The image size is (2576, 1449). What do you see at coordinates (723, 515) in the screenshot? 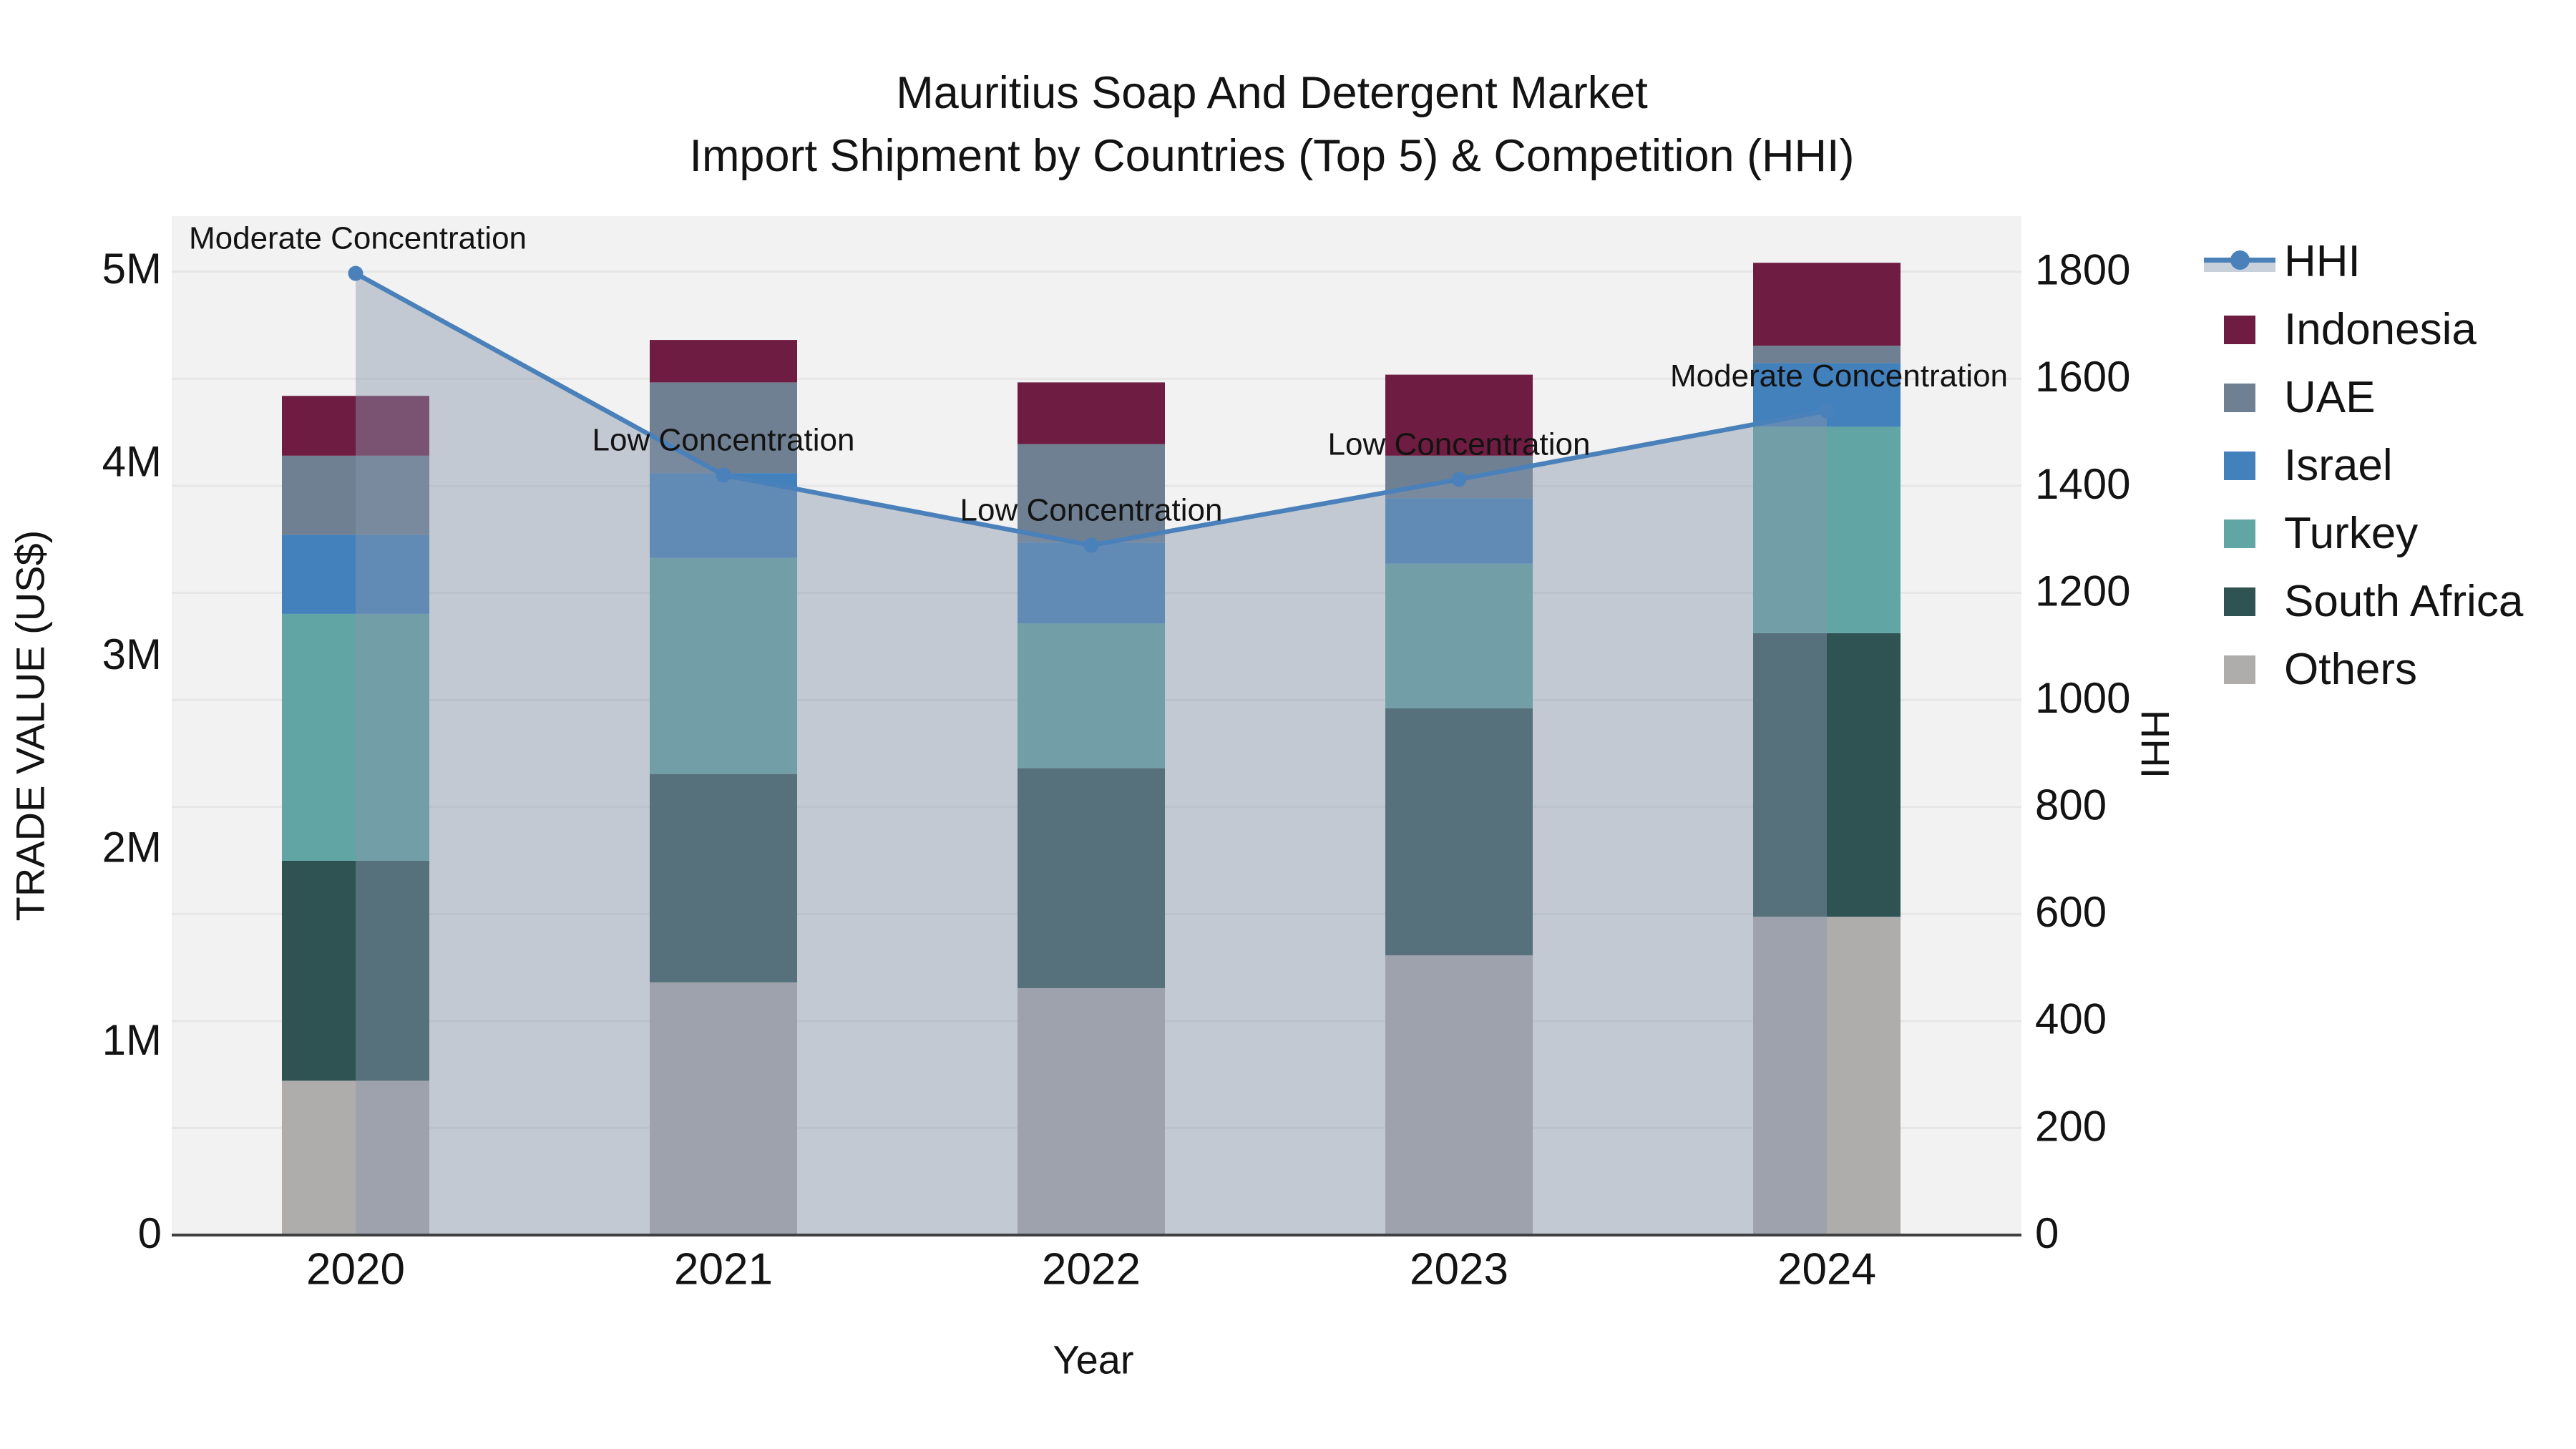
I see `bar-2021-israel` at bounding box center [723, 515].